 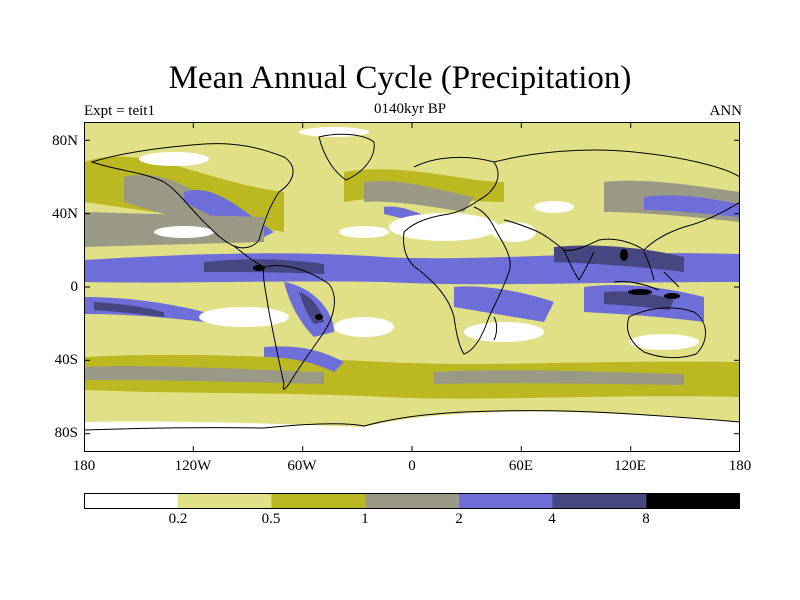 I want to click on colorbar-label-2: 2, so click(x=459, y=519).